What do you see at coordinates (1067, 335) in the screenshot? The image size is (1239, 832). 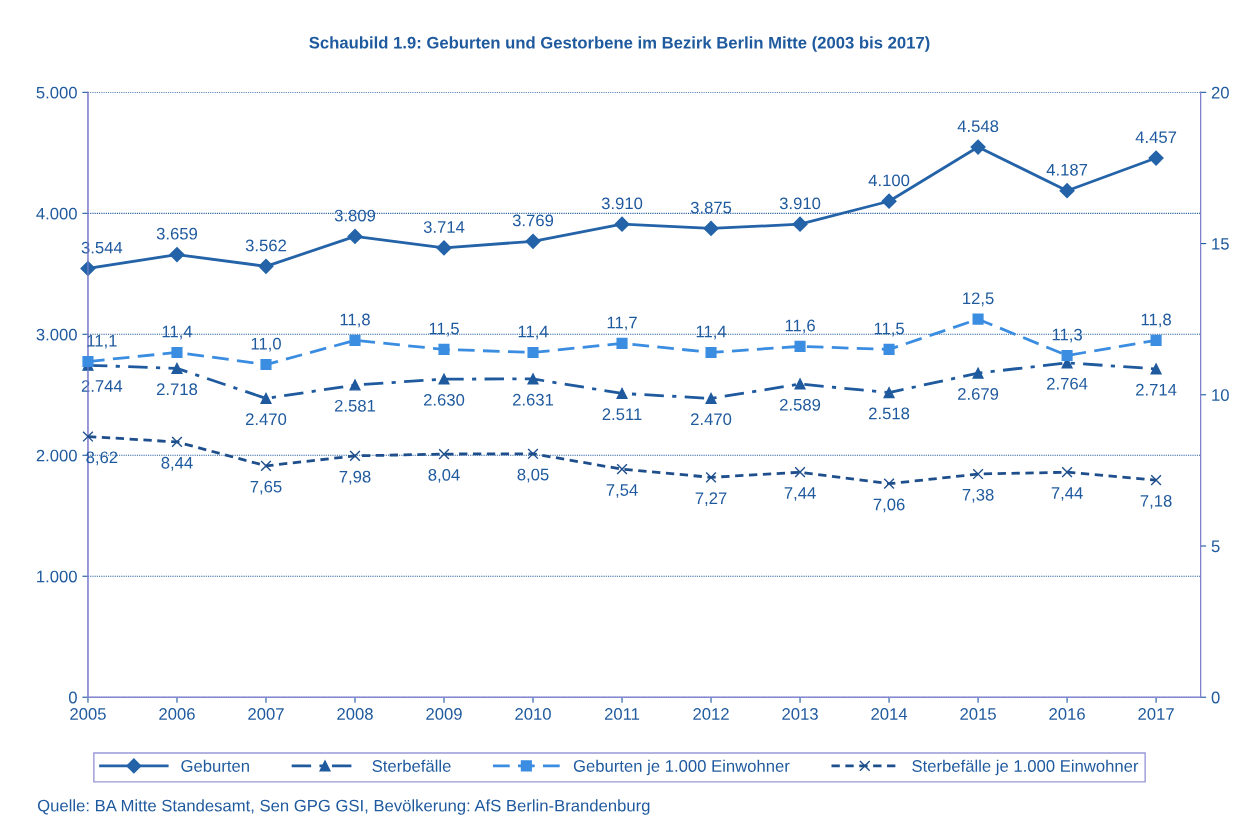 I see `data-label: 11,3` at bounding box center [1067, 335].